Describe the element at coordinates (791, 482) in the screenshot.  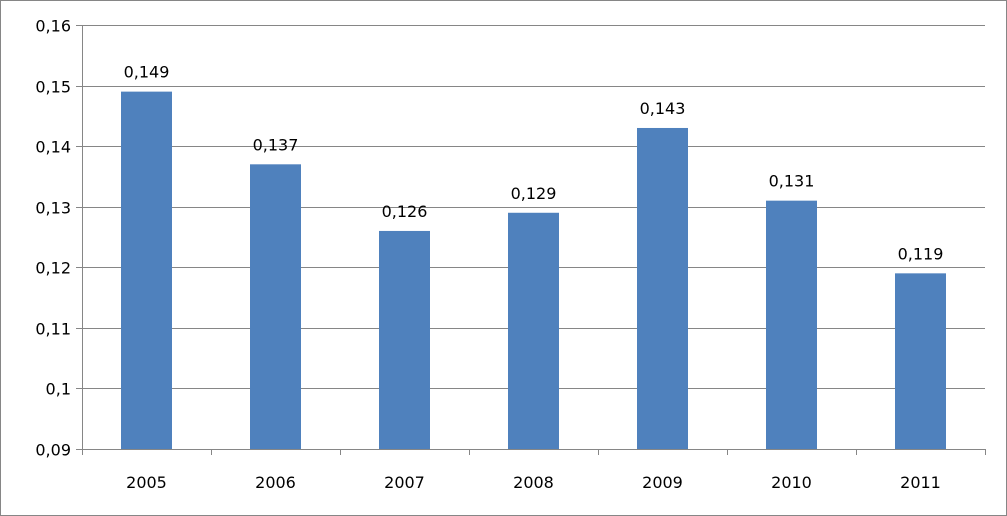
I see `x-tick-label: 2010` at that location.